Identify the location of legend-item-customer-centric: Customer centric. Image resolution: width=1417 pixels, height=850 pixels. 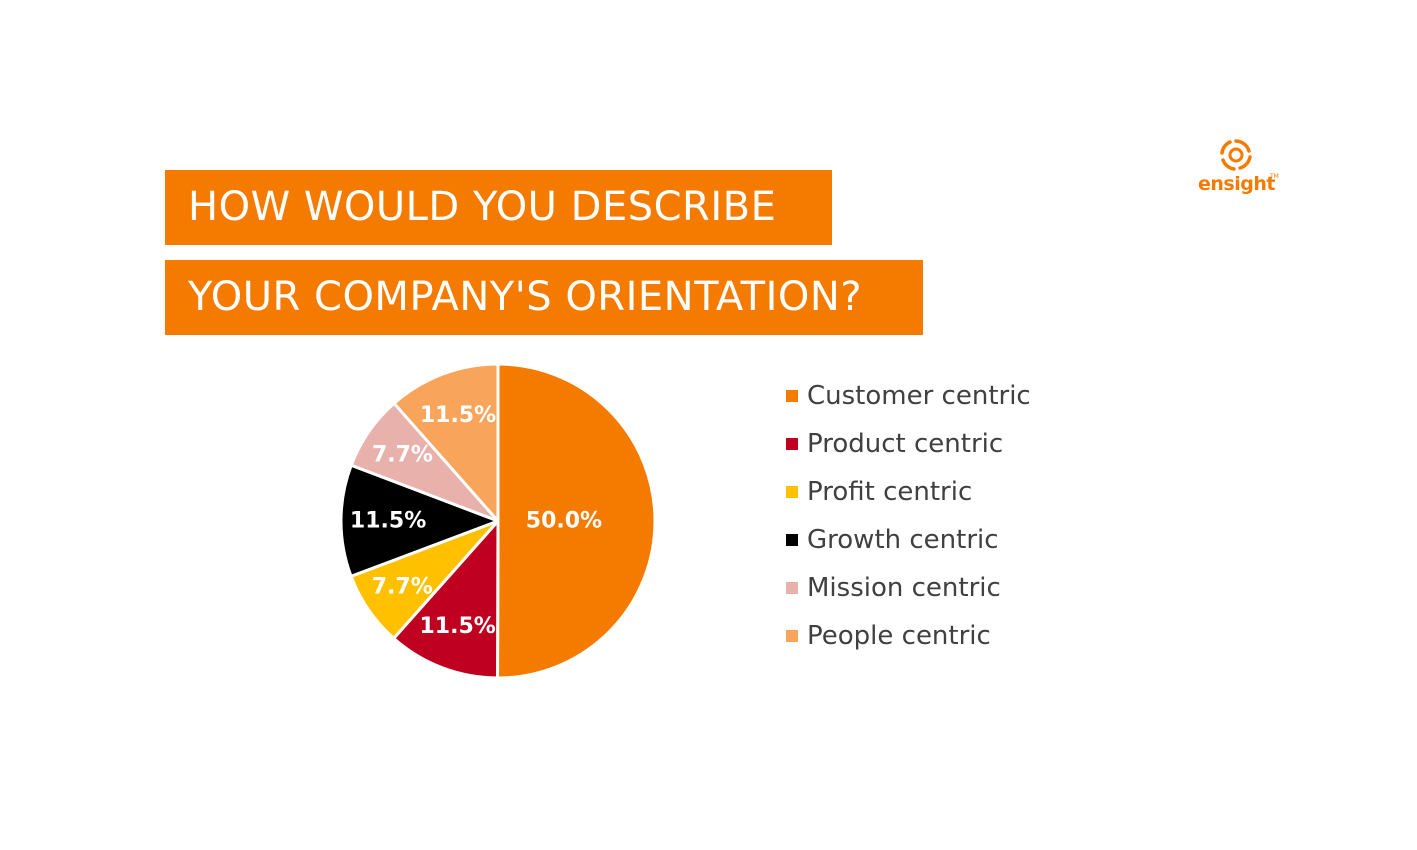
(908, 396).